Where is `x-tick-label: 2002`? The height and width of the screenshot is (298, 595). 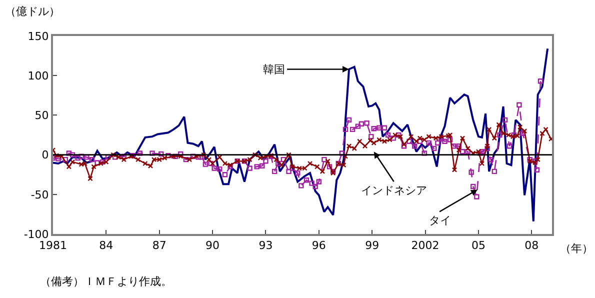 x-tick-label: 2002 is located at coordinates (425, 245).